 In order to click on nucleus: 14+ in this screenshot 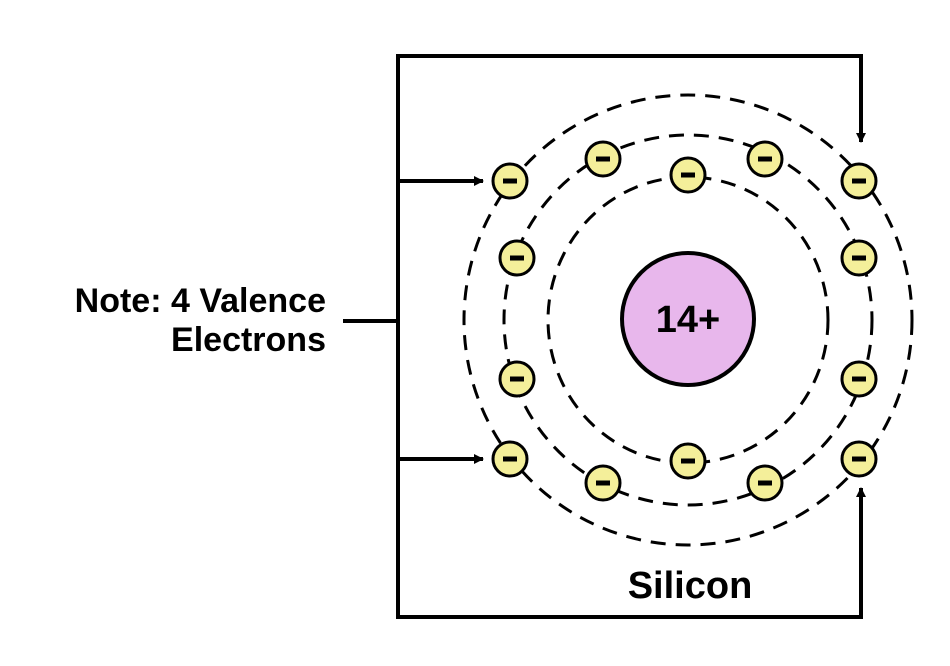, I will do `click(688, 319)`.